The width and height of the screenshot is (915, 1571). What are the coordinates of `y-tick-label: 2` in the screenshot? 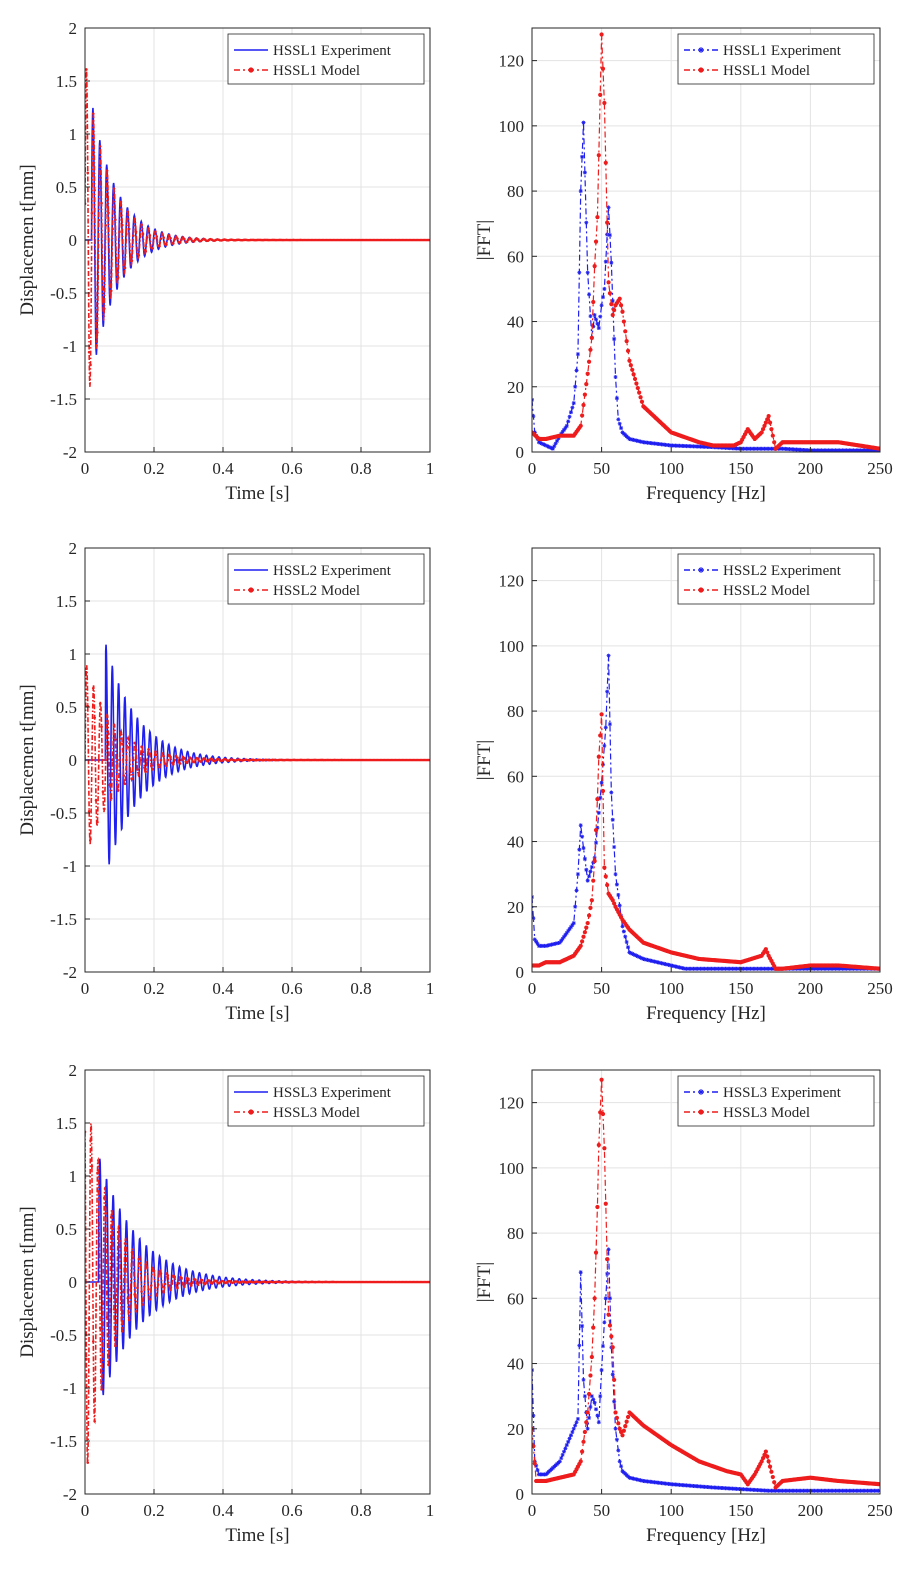 It's located at (73, 1070).